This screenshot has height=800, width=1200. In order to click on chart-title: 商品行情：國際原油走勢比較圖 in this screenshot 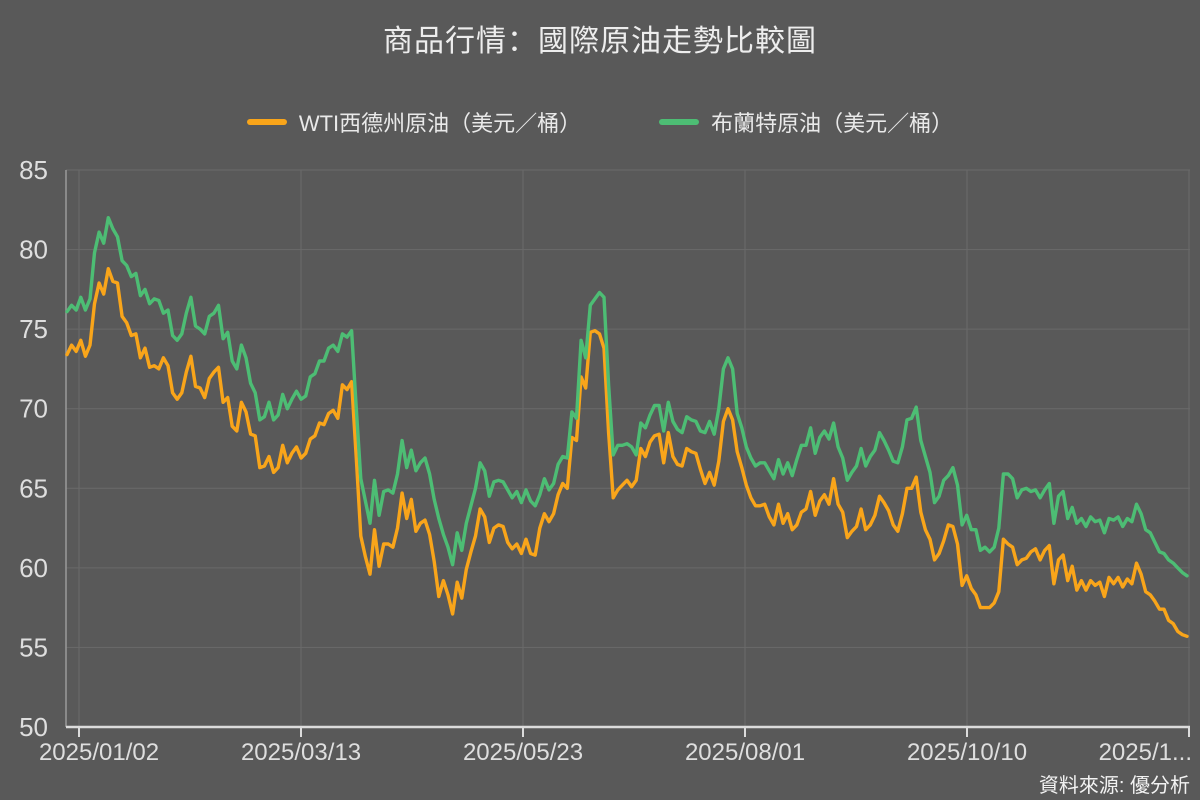, I will do `click(600, 41)`.